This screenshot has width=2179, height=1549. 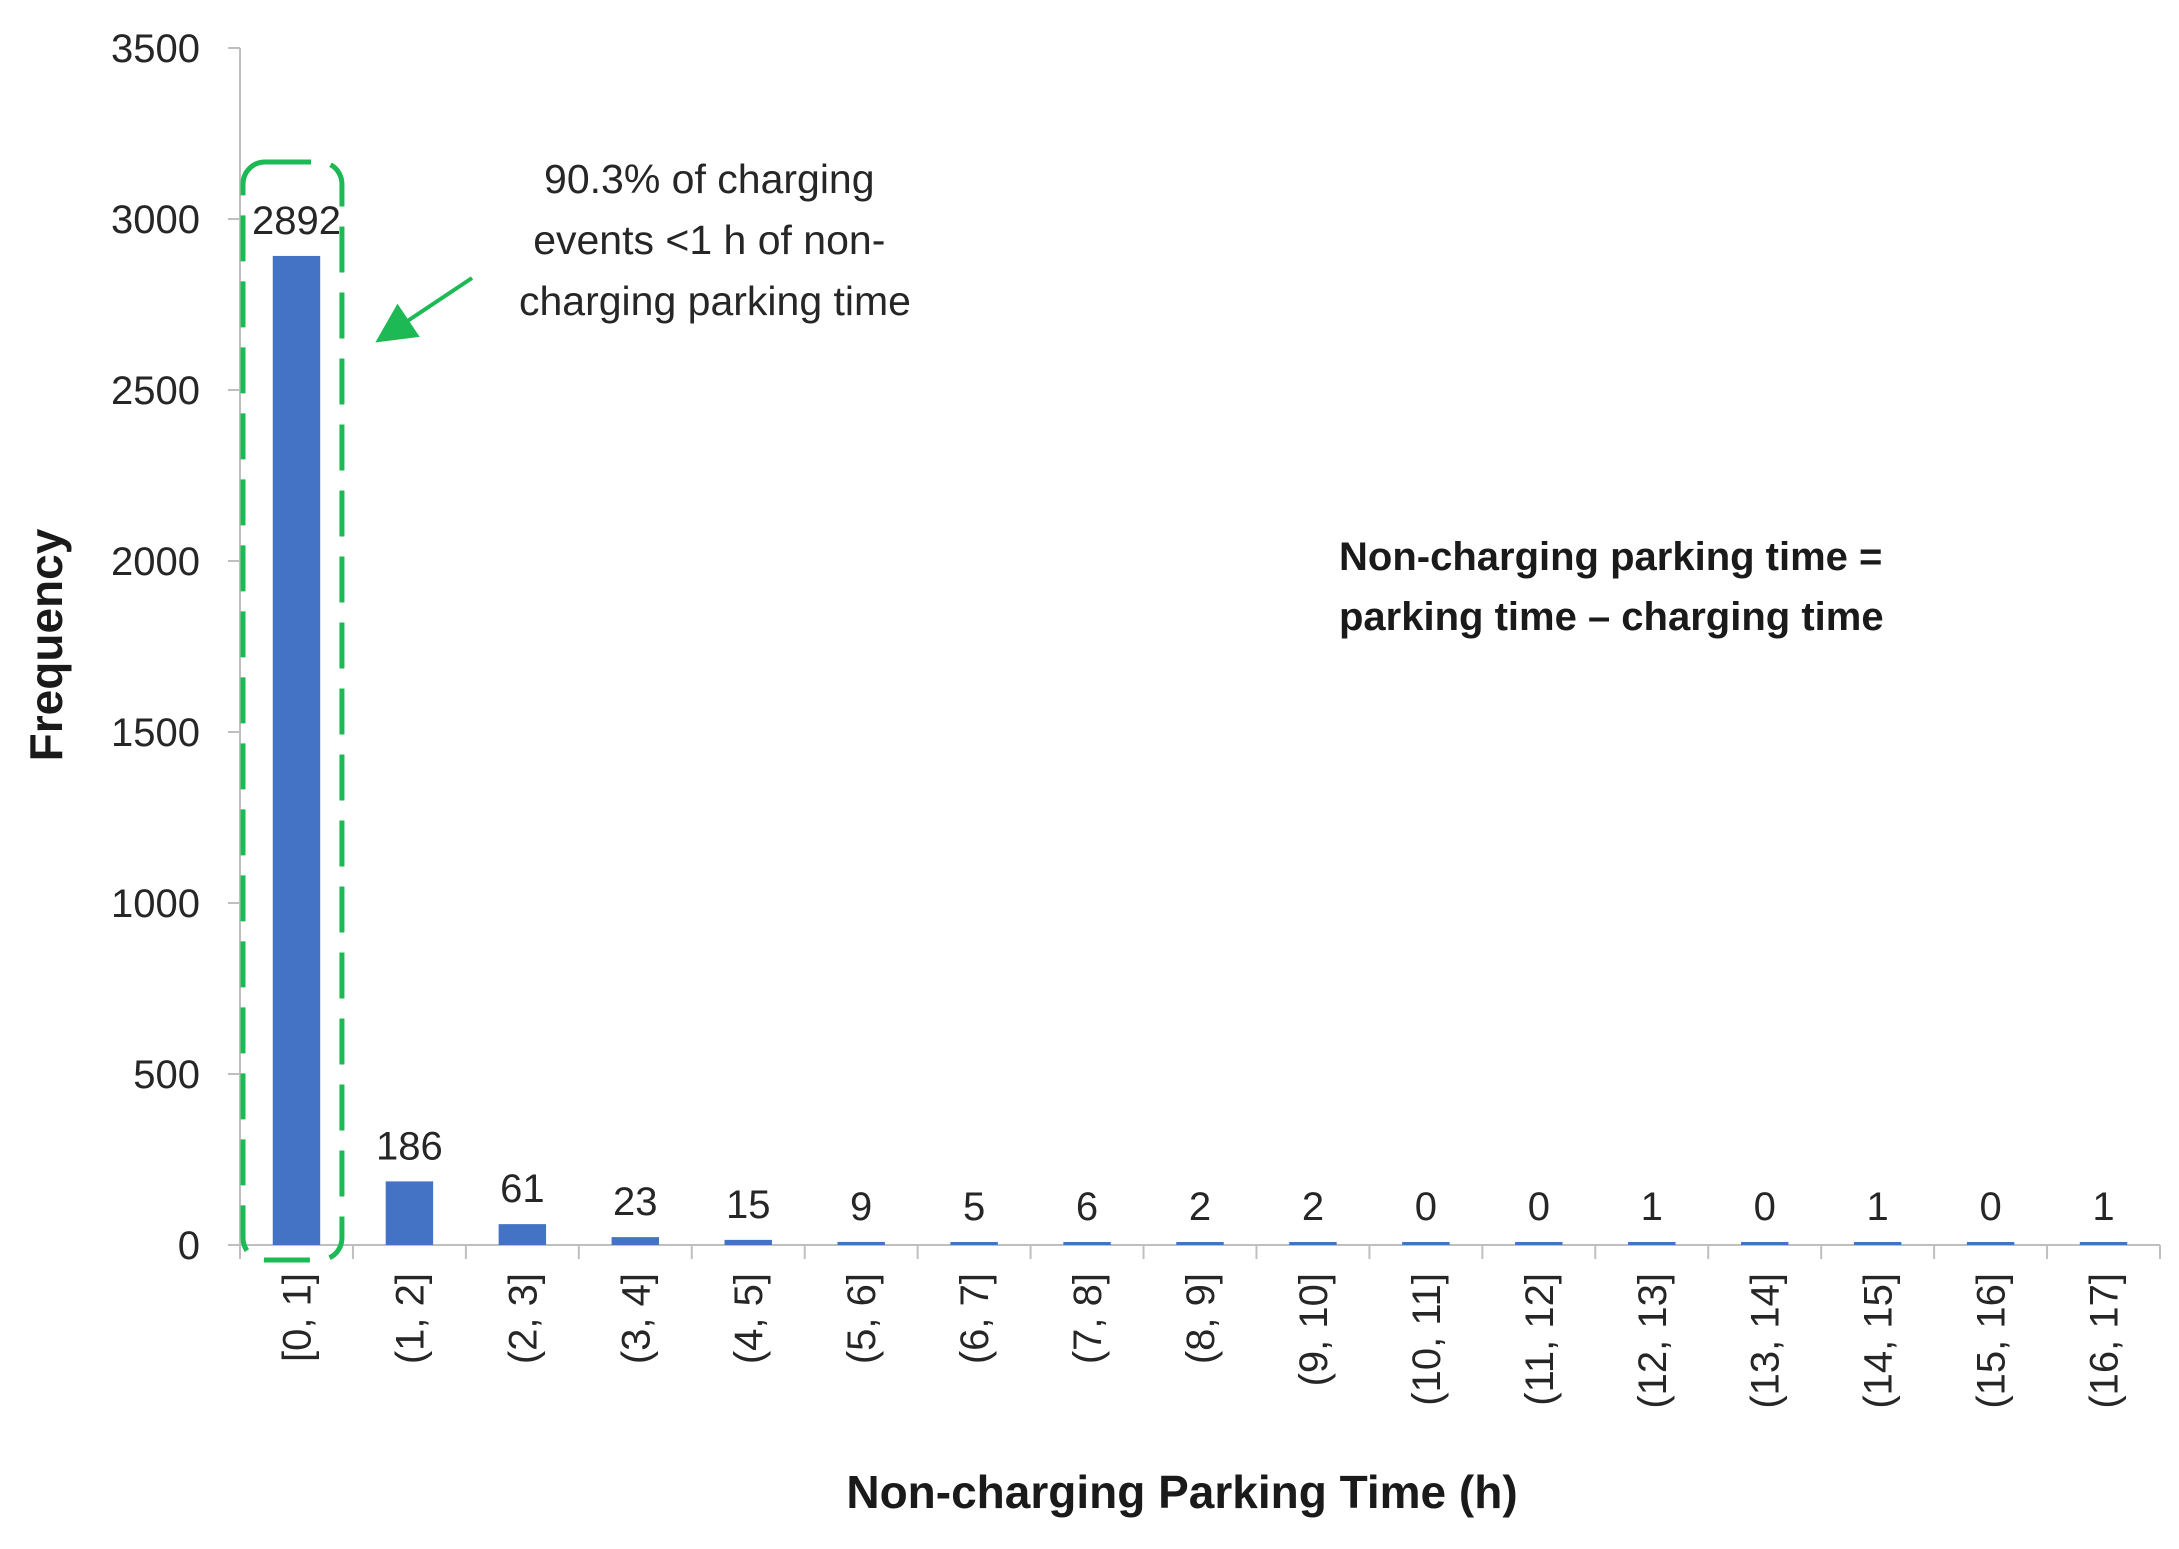 What do you see at coordinates (176, 647) in the screenshot?
I see `y-axis: 0 500 1000 1500 2000 2500 3000 3500` at bounding box center [176, 647].